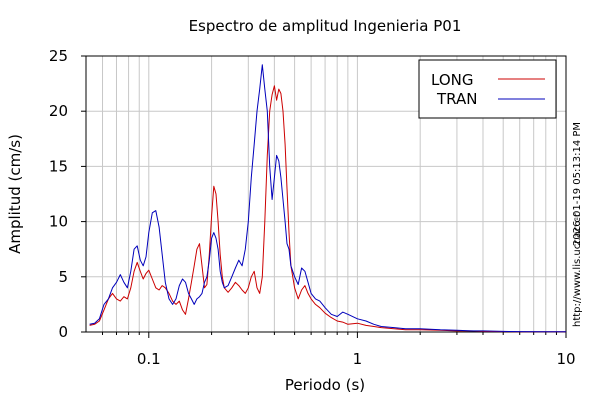  I want to click on y-tick-label: 20, so click(58, 111).